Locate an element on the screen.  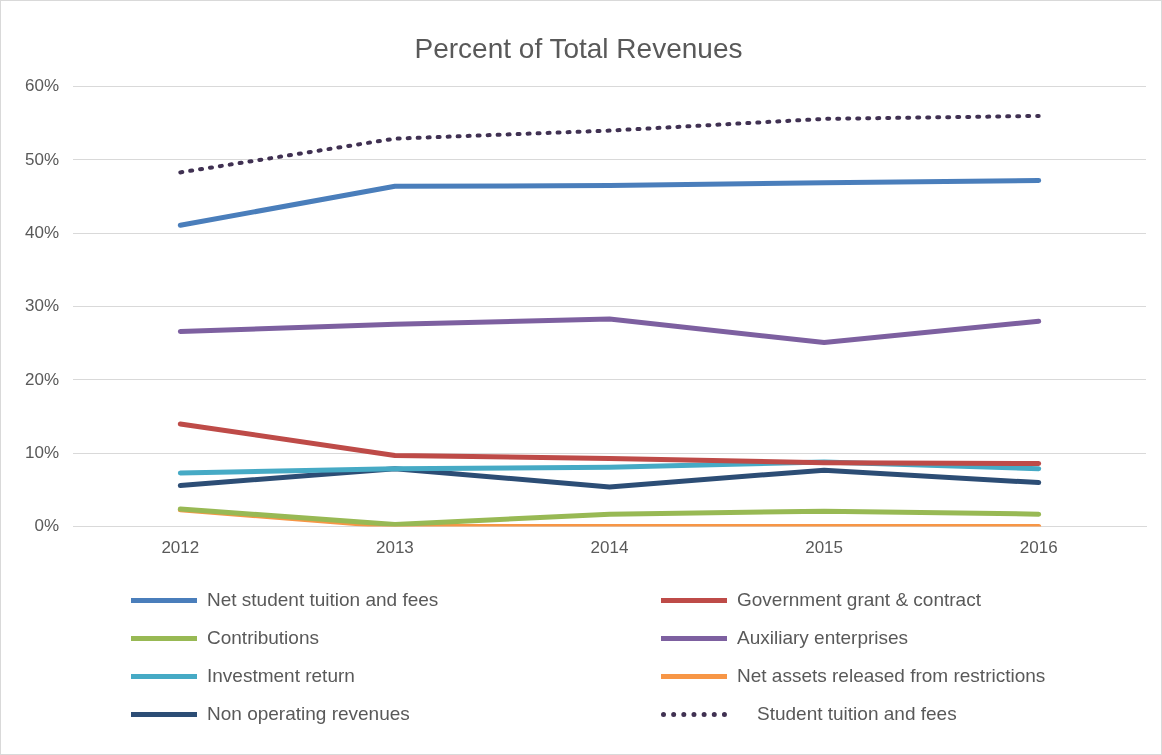
y-tick-label: 10% is located at coordinates (42, 452).